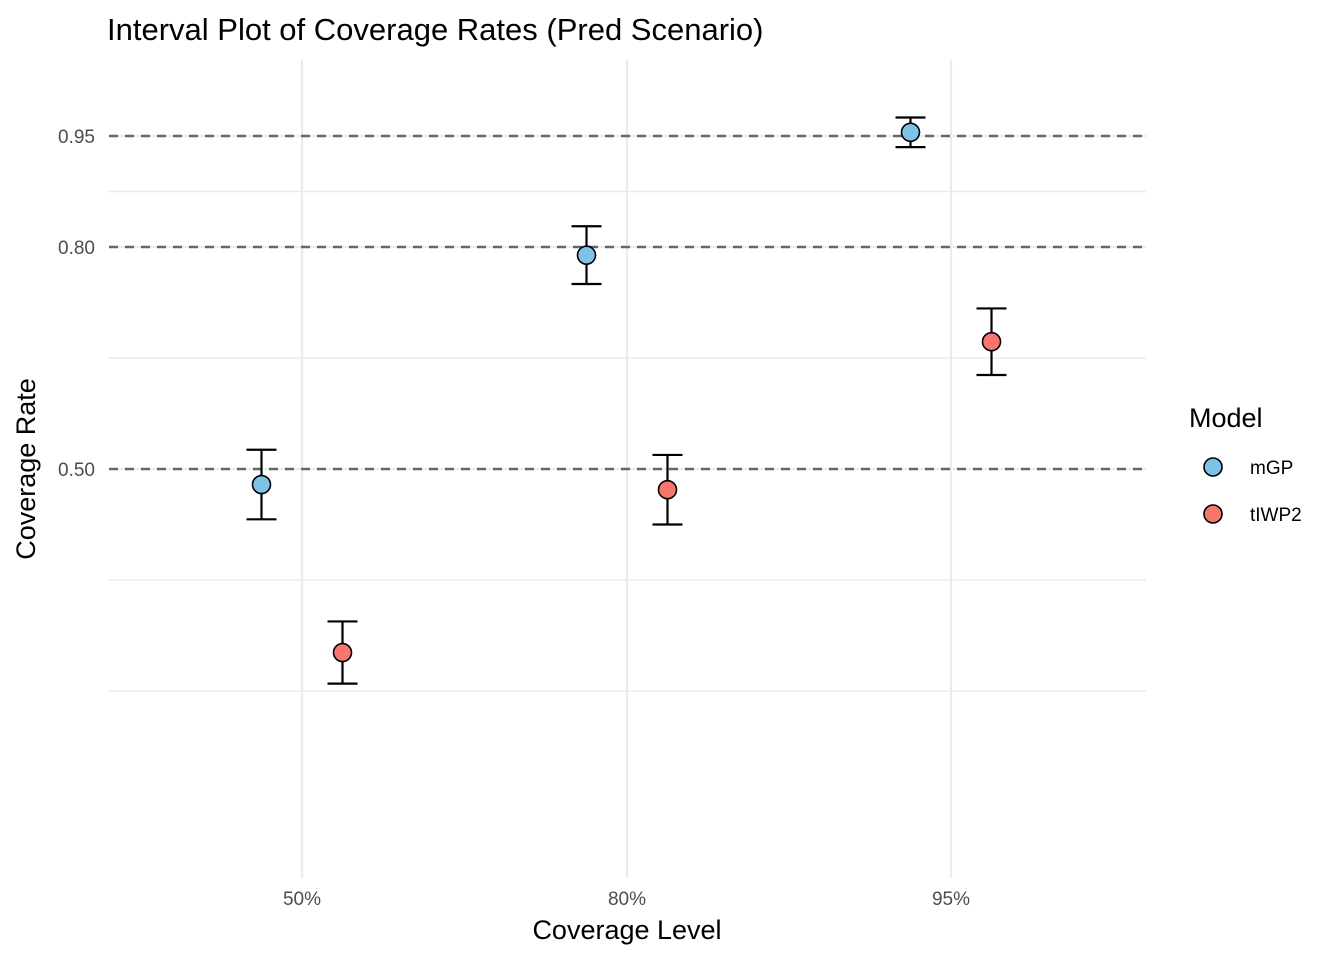 The width and height of the screenshot is (1344, 960). What do you see at coordinates (626, 930) in the screenshot?
I see `x-axis-title: Coverage Level` at bounding box center [626, 930].